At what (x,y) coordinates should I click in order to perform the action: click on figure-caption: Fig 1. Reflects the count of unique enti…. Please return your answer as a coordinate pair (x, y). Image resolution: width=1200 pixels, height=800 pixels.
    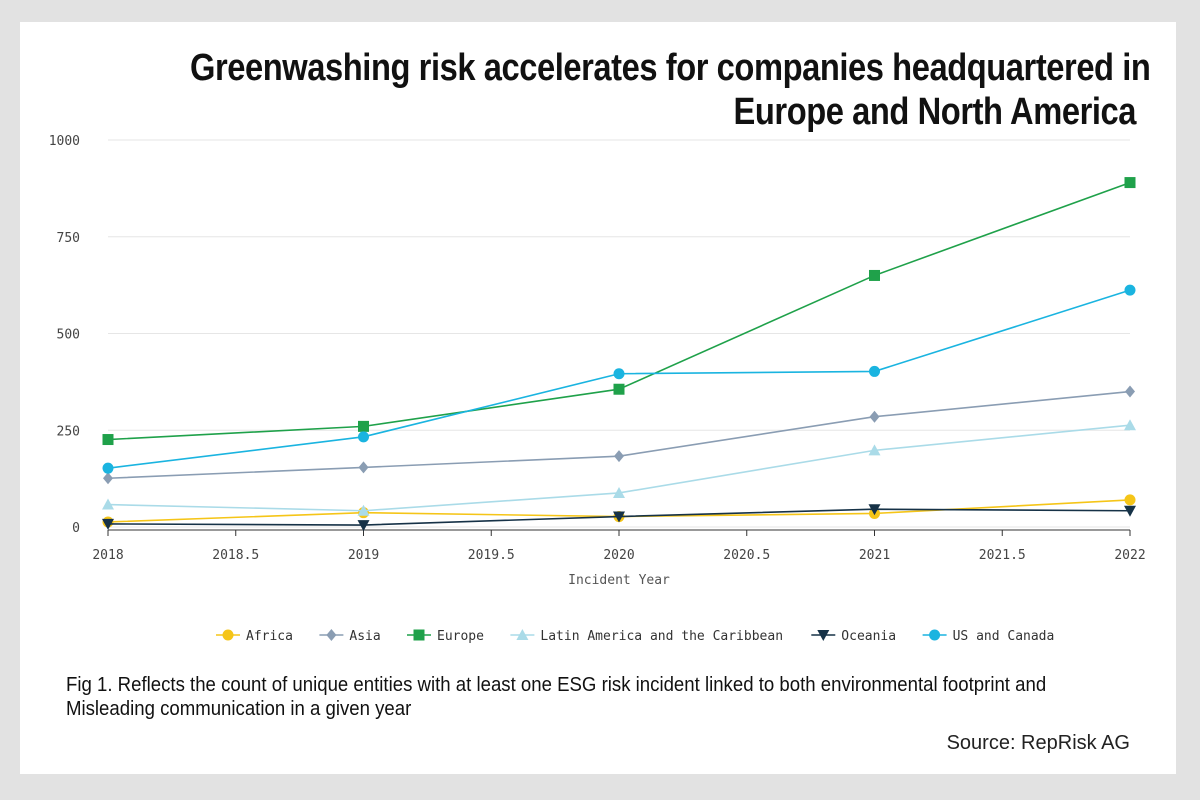
    Looking at the image, I should click on (556, 697).